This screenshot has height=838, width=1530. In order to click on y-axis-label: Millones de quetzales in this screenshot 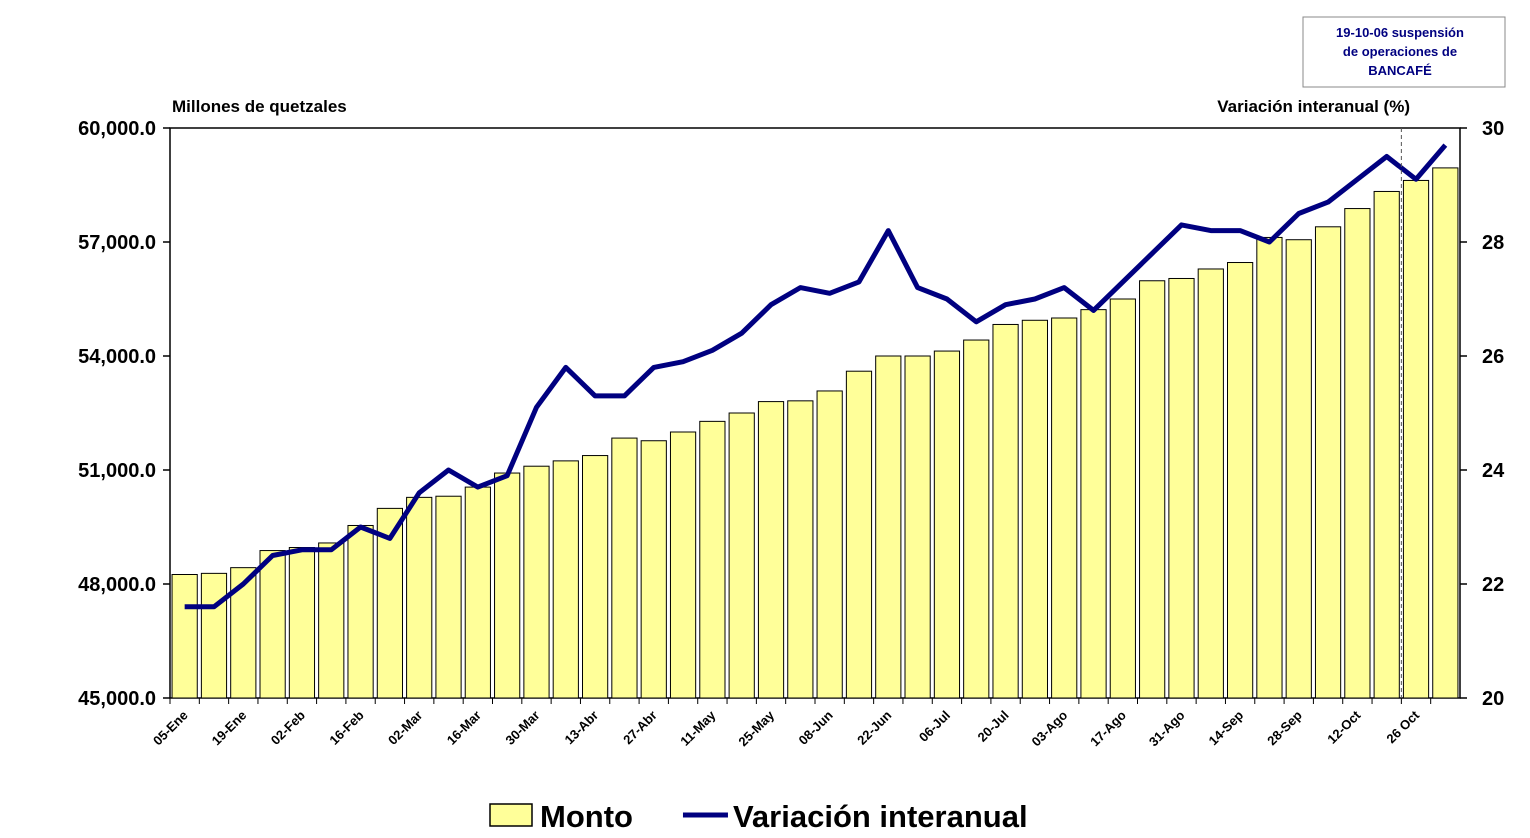, I will do `click(259, 106)`.